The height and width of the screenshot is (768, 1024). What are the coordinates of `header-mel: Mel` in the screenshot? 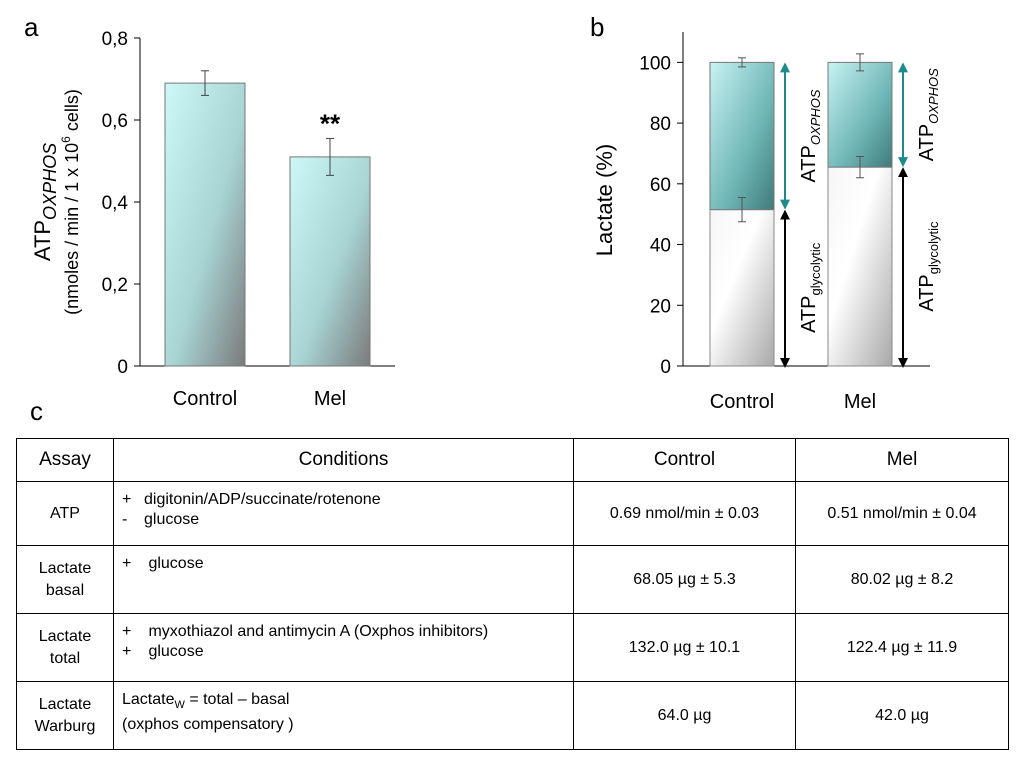 It's located at (902, 460).